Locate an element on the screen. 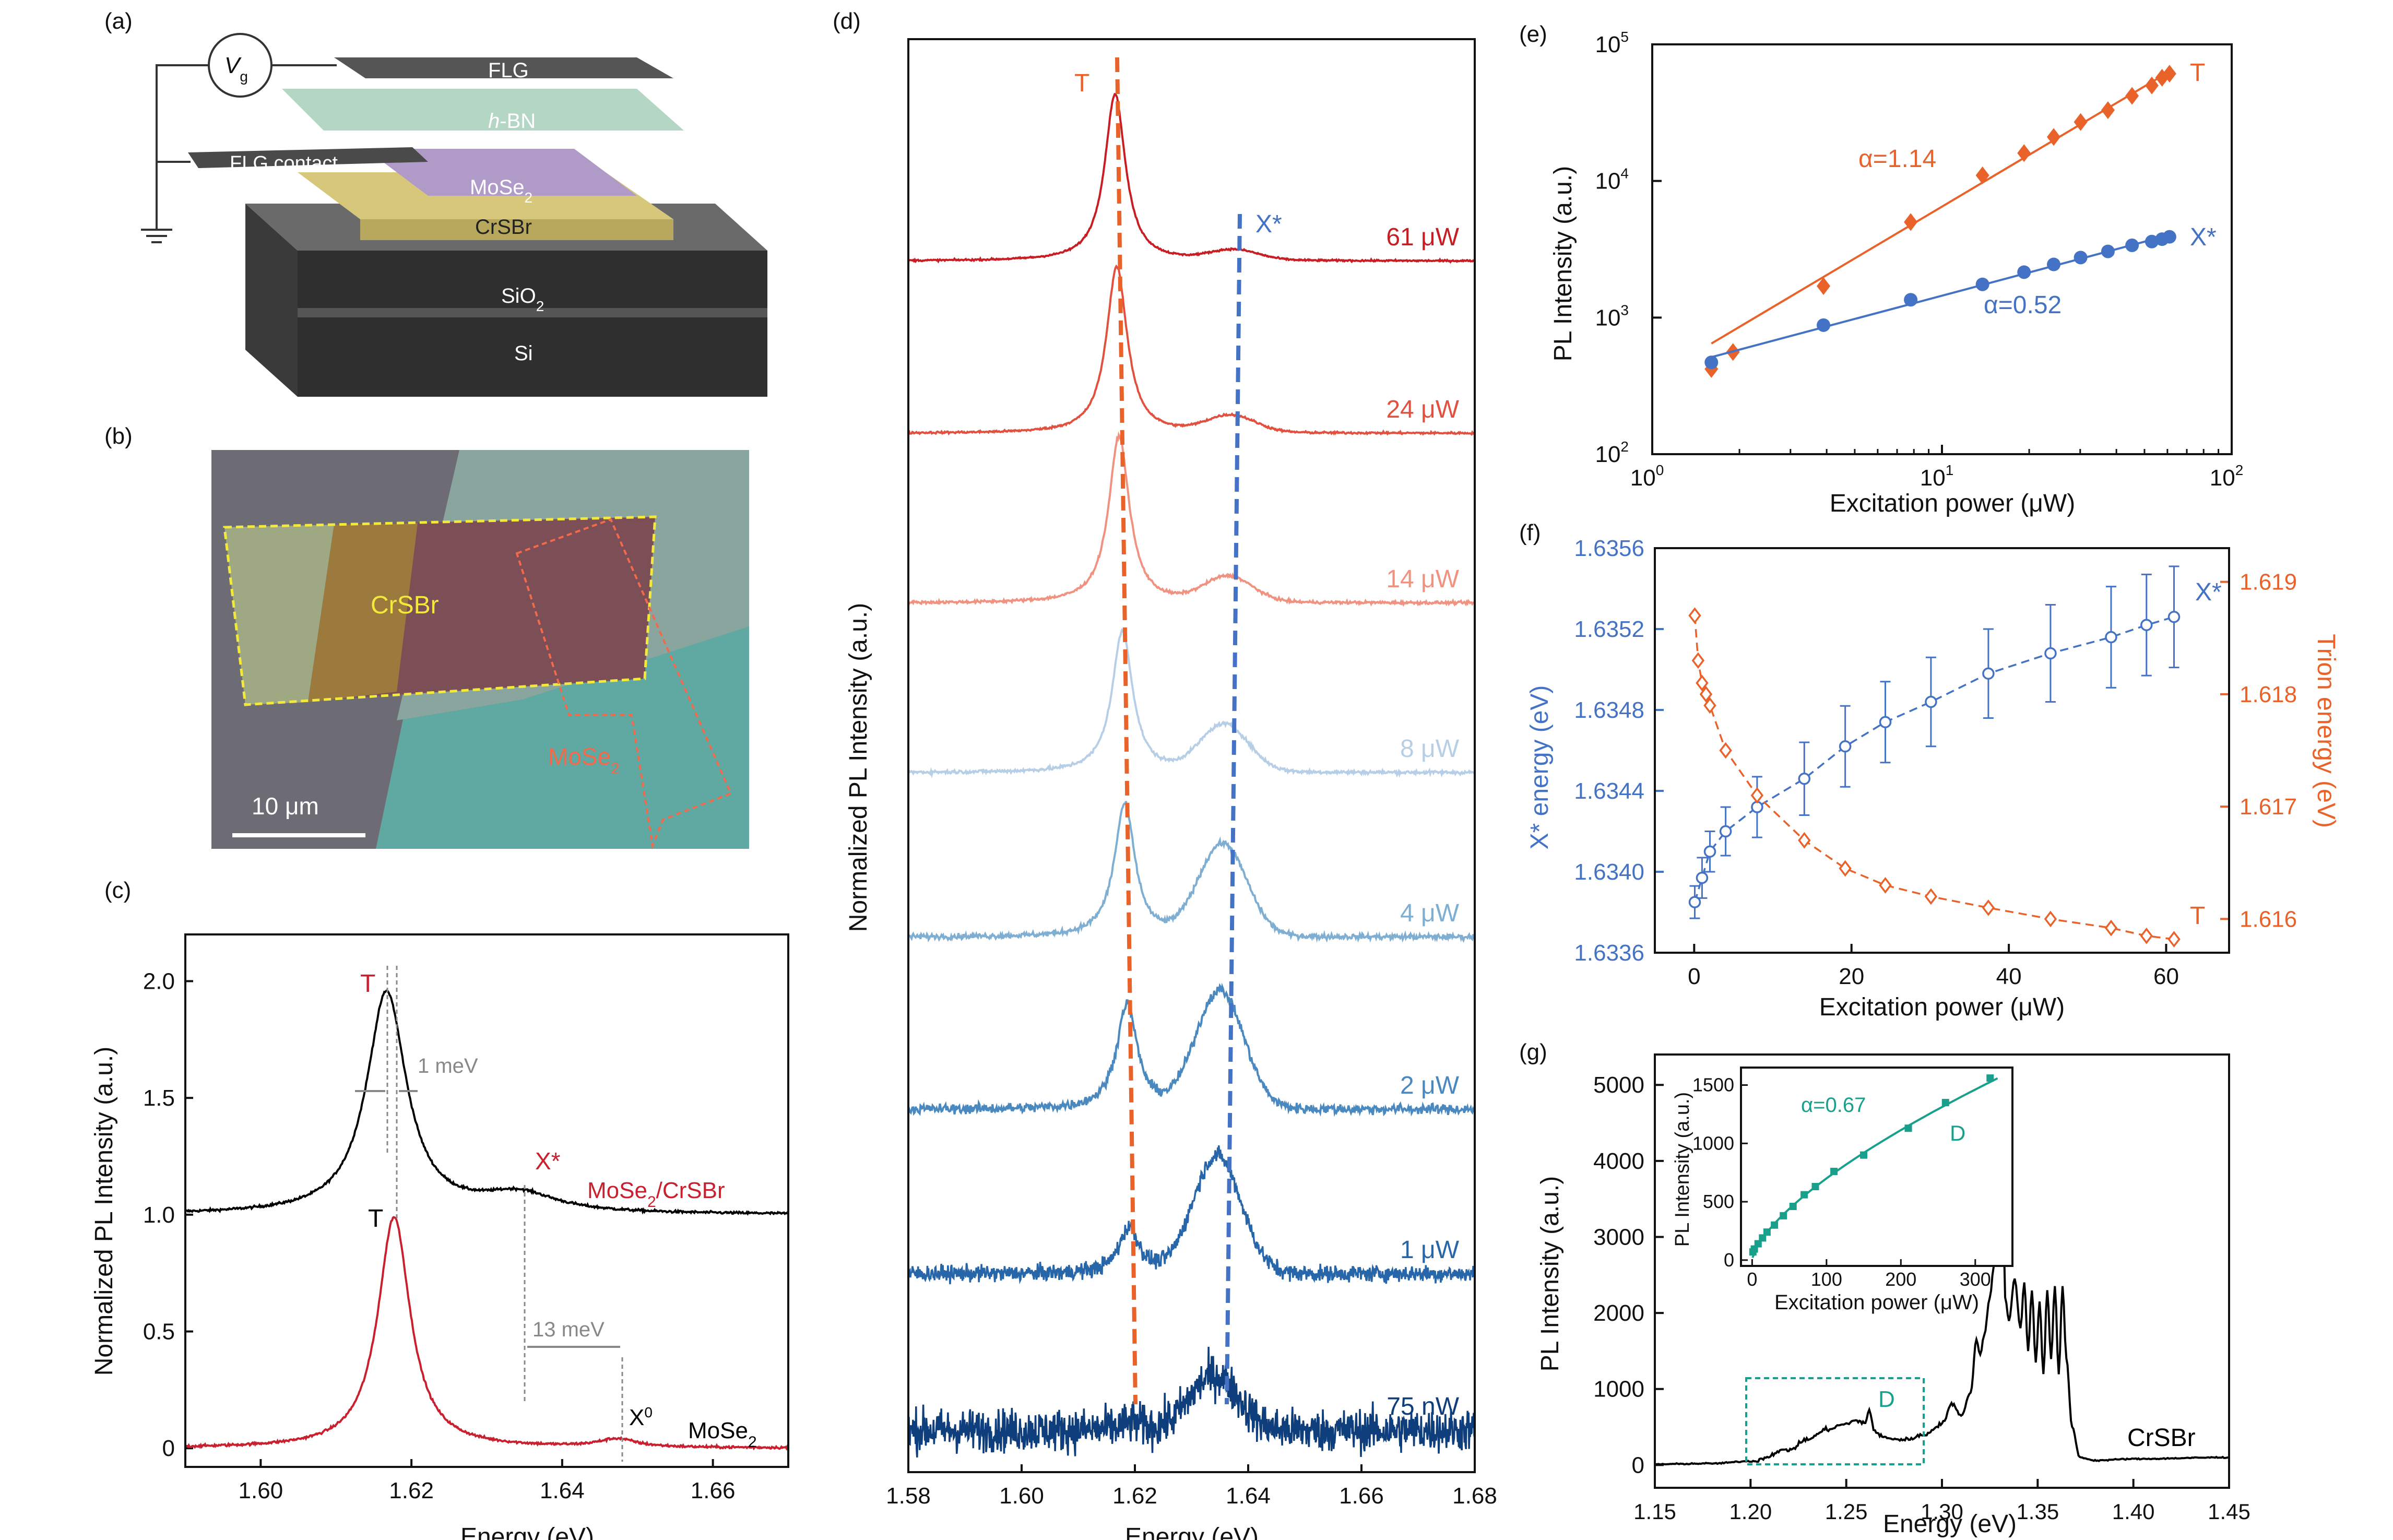 This screenshot has width=2393, height=1540. gate-source is located at coordinates (240, 65).